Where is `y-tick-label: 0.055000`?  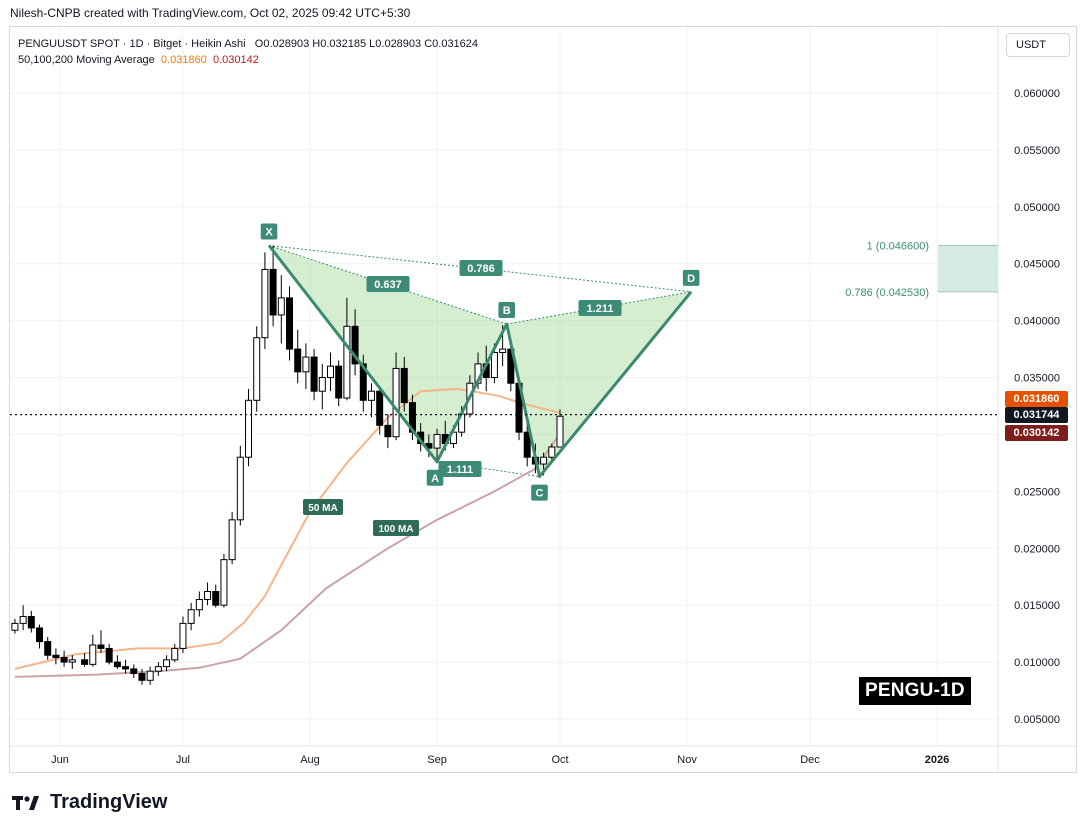 y-tick-label: 0.055000 is located at coordinates (1037, 151).